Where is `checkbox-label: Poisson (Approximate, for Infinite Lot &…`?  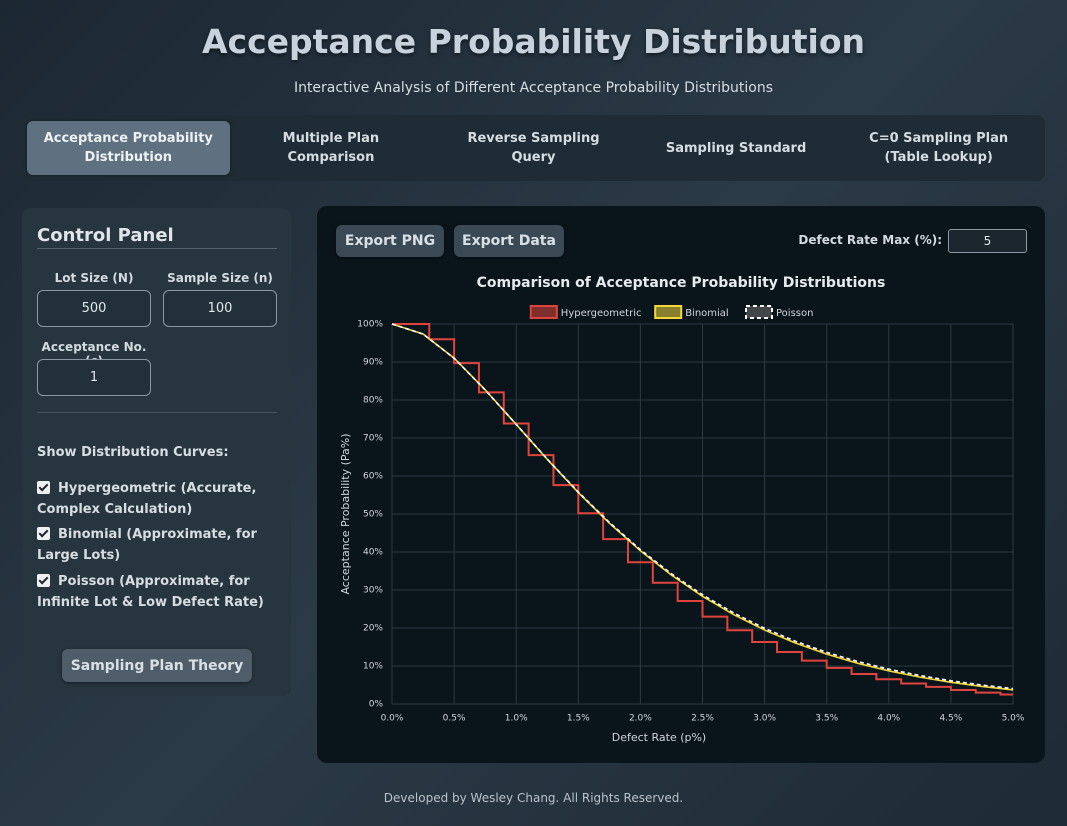
checkbox-label: Poisson (Approximate, for Infinite Lot &… is located at coordinates (150, 592).